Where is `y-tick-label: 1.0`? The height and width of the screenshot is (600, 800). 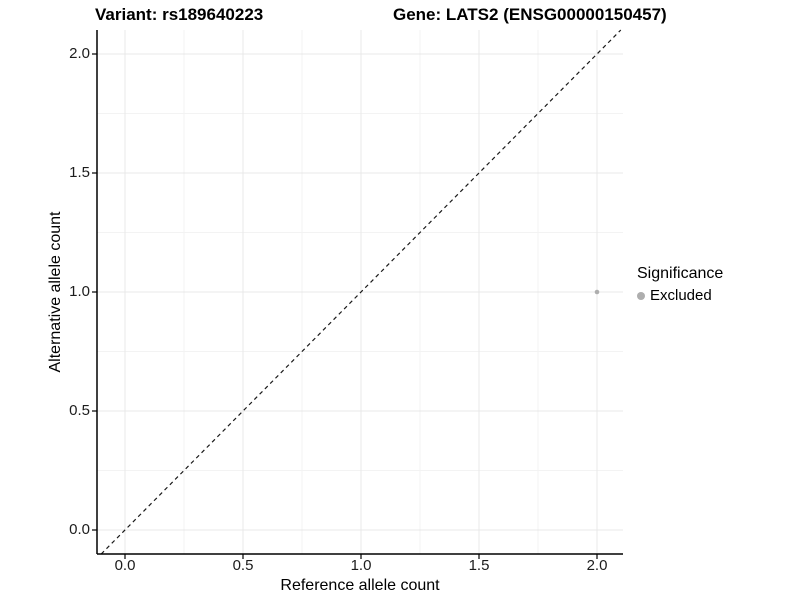
y-tick-label: 1.0 is located at coordinates (79, 291).